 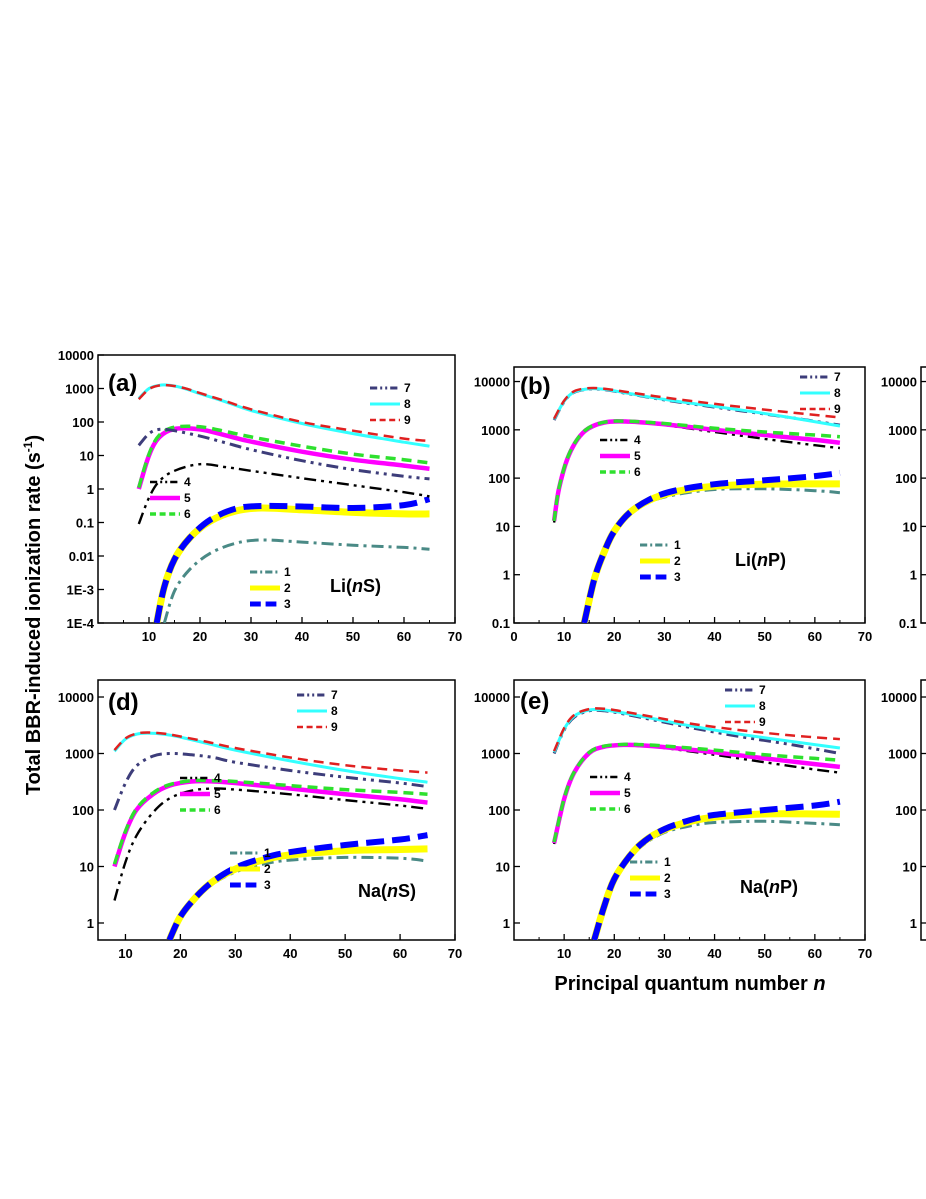 What do you see at coordinates (80, 590) in the screenshot?
I see `y-tick-label: 1E-3` at bounding box center [80, 590].